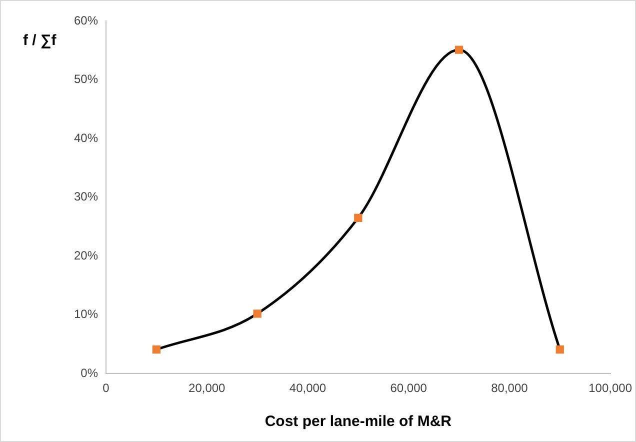  I want to click on x-tick-label: 60,000, so click(409, 388).